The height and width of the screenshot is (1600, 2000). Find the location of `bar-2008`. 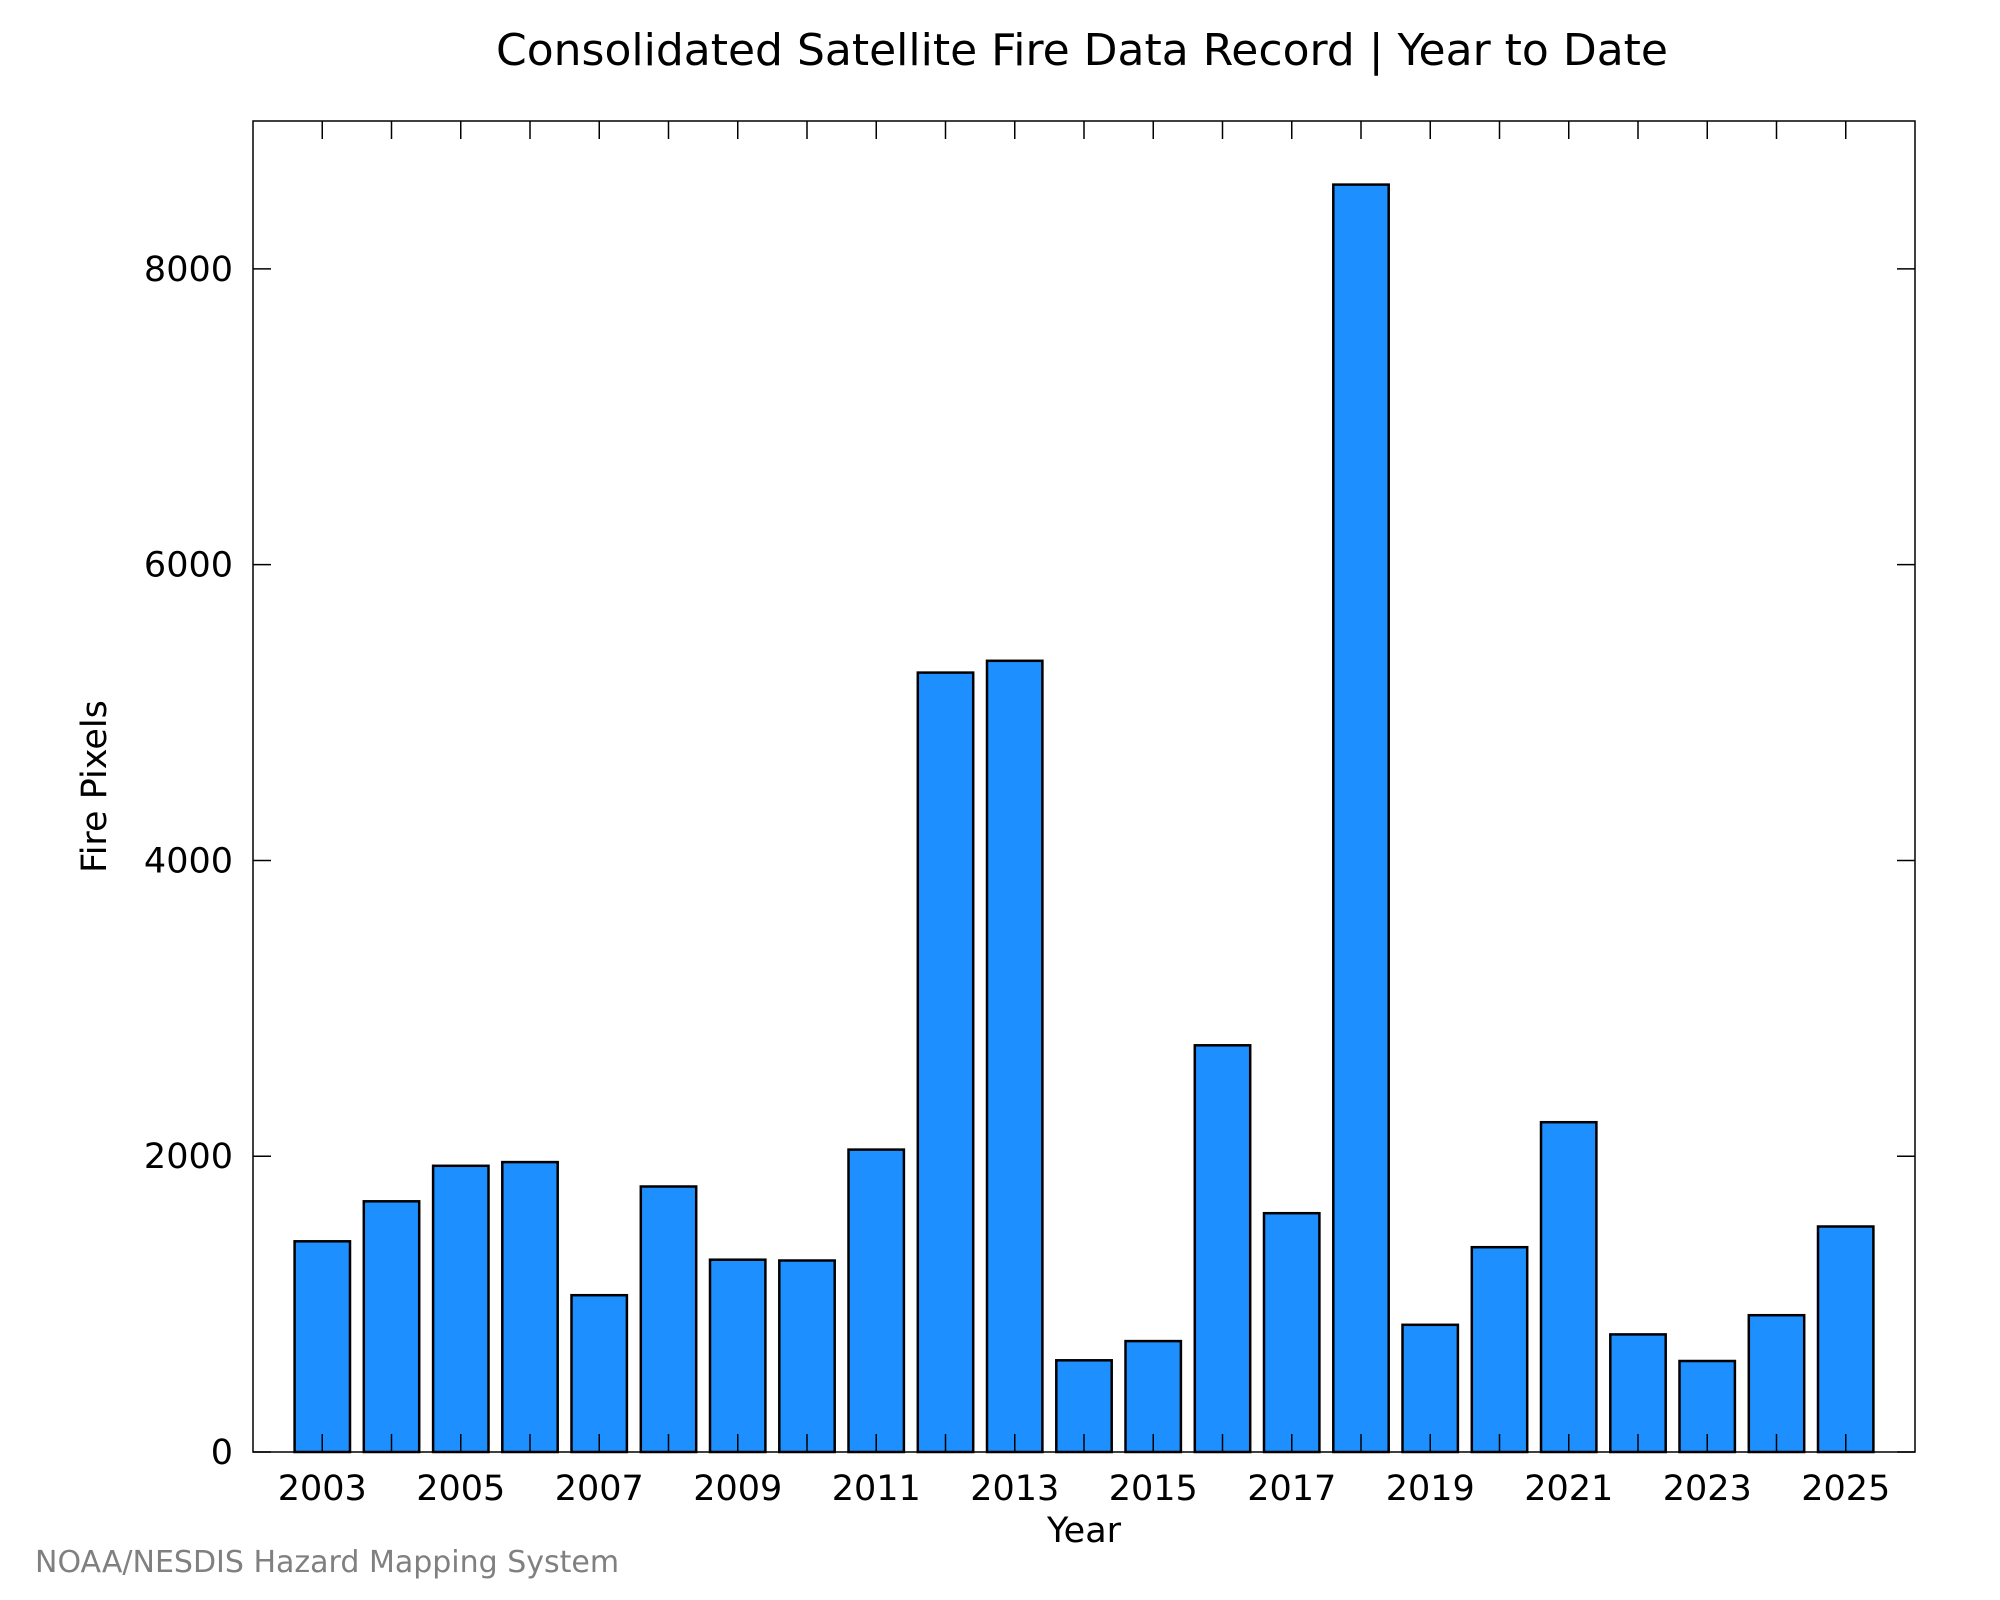

bar-2008 is located at coordinates (668, 1319).